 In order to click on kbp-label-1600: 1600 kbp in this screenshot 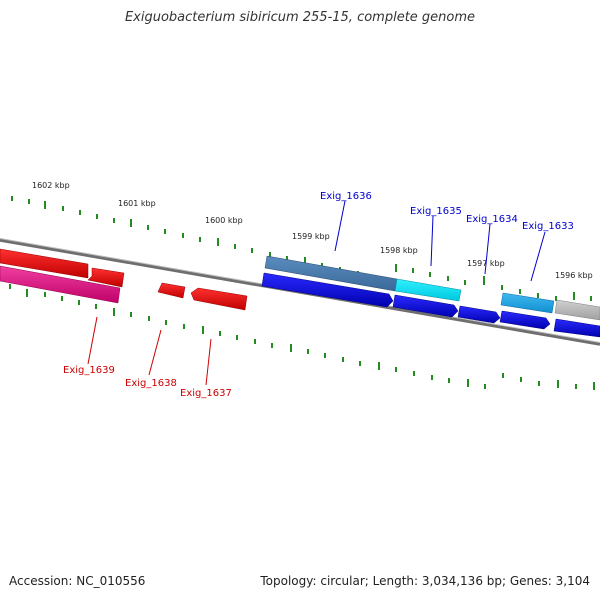, I will do `click(224, 220)`.